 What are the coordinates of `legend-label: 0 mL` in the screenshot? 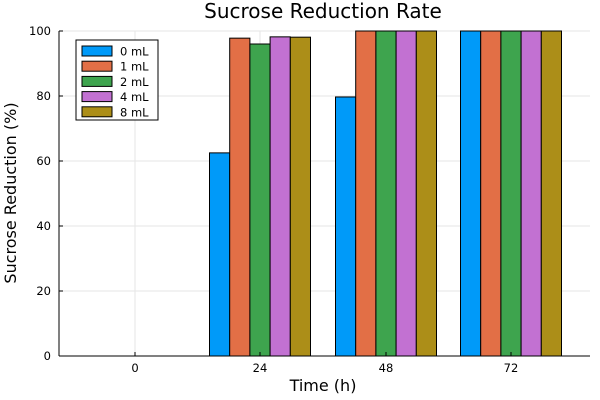 It's located at (134, 52).